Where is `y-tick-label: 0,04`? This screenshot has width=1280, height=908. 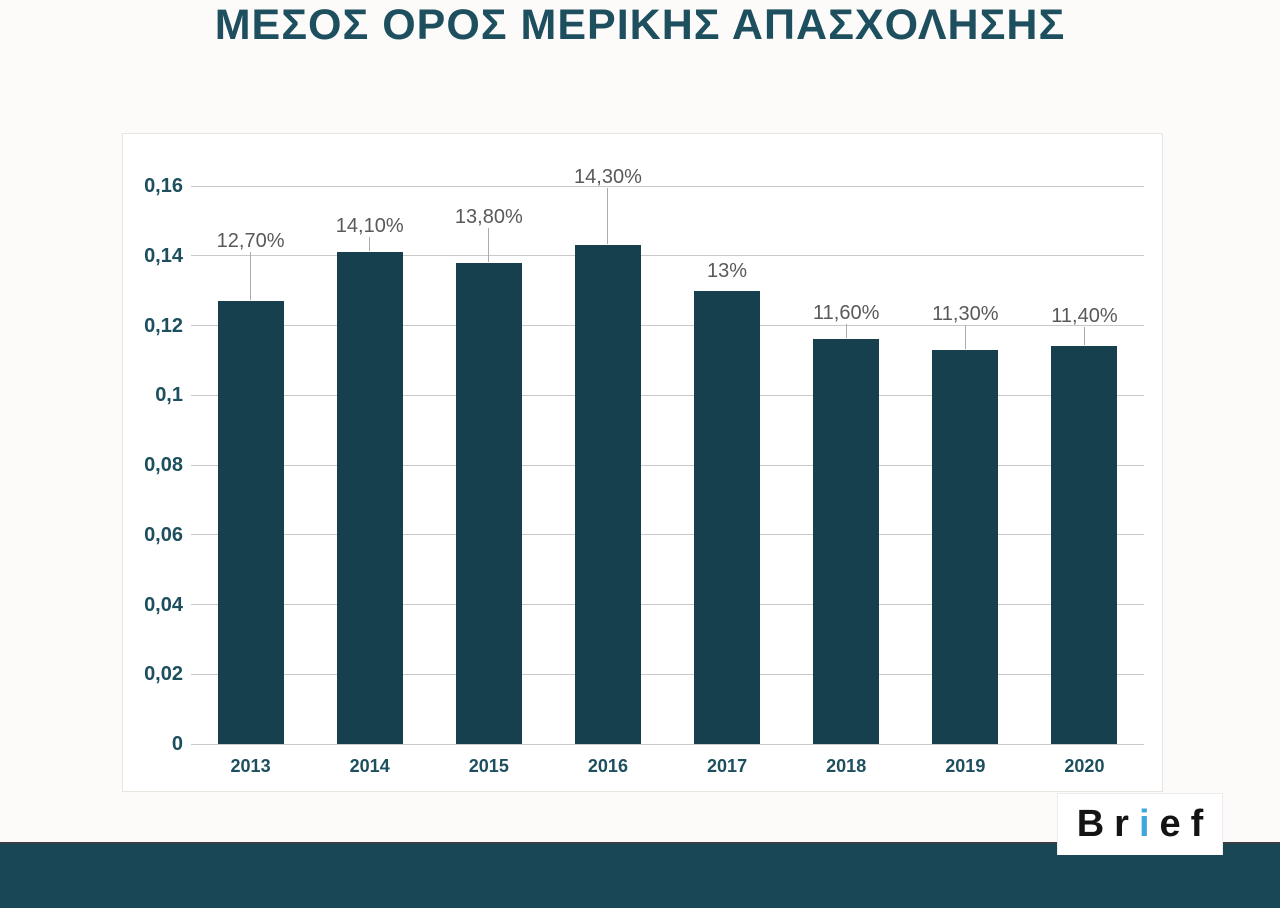
y-tick-label: 0,04 is located at coordinates (163, 604).